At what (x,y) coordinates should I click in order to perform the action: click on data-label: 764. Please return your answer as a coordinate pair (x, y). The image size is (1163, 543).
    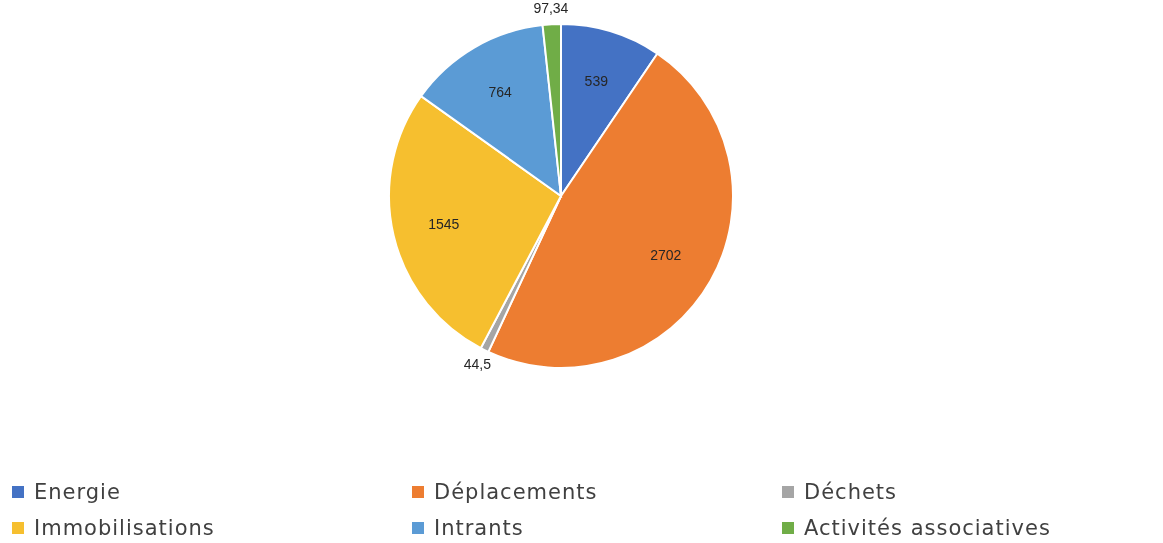
    Looking at the image, I should click on (500, 92).